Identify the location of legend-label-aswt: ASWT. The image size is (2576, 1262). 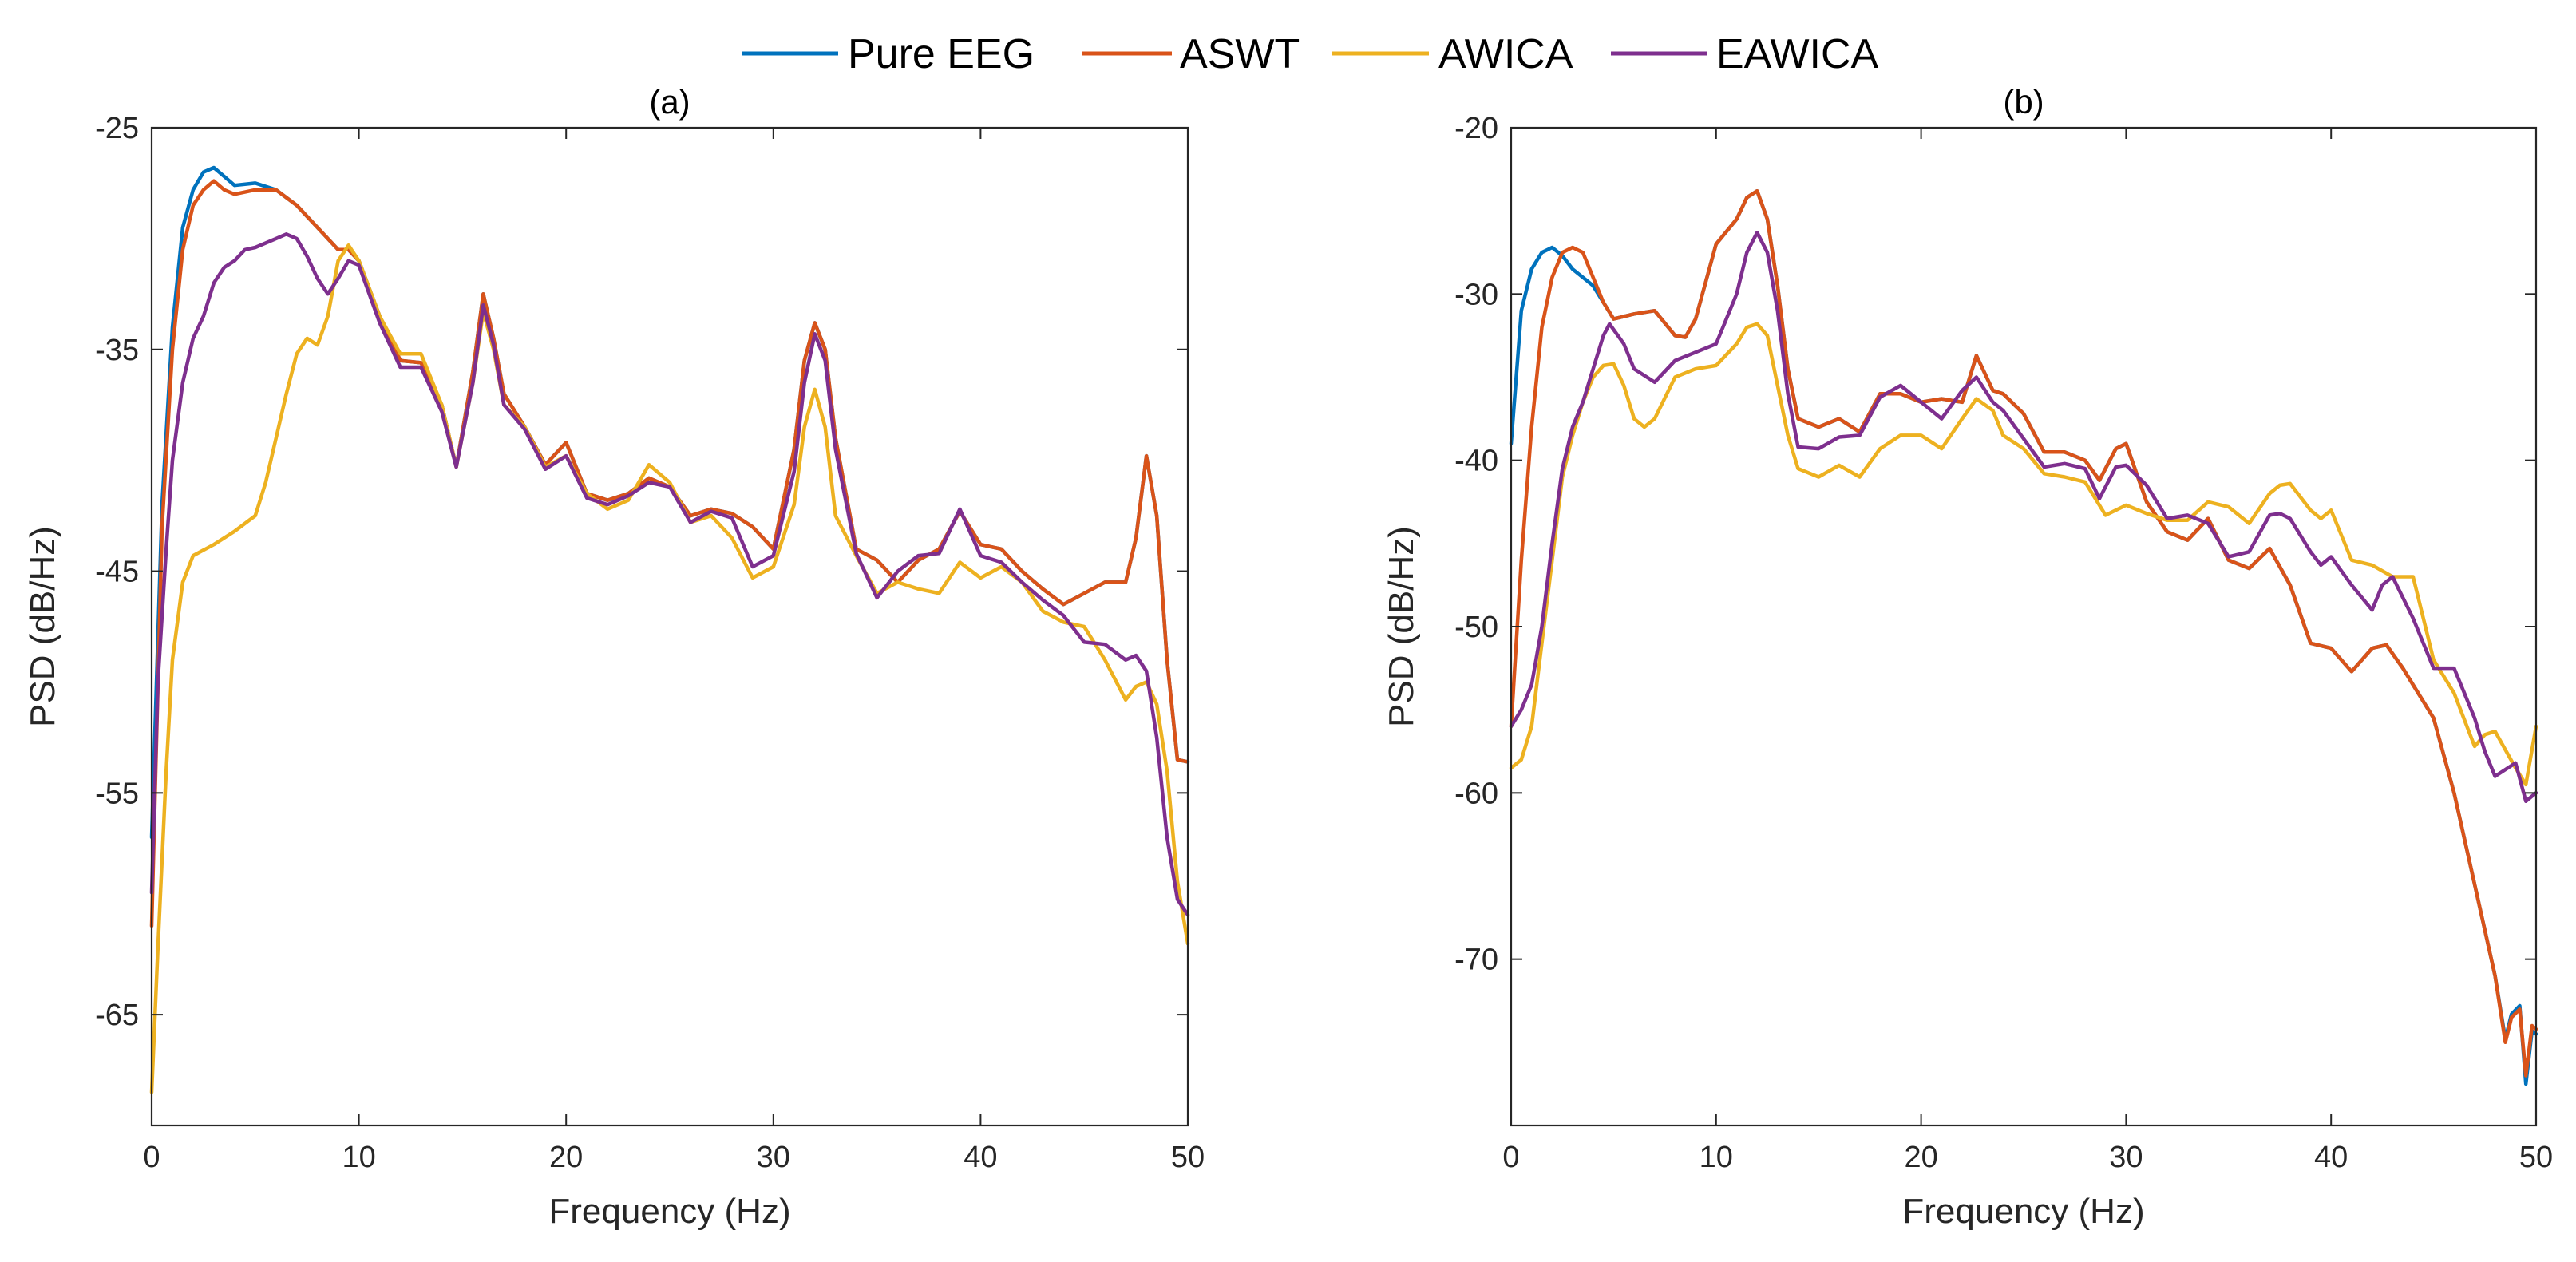
(1240, 54).